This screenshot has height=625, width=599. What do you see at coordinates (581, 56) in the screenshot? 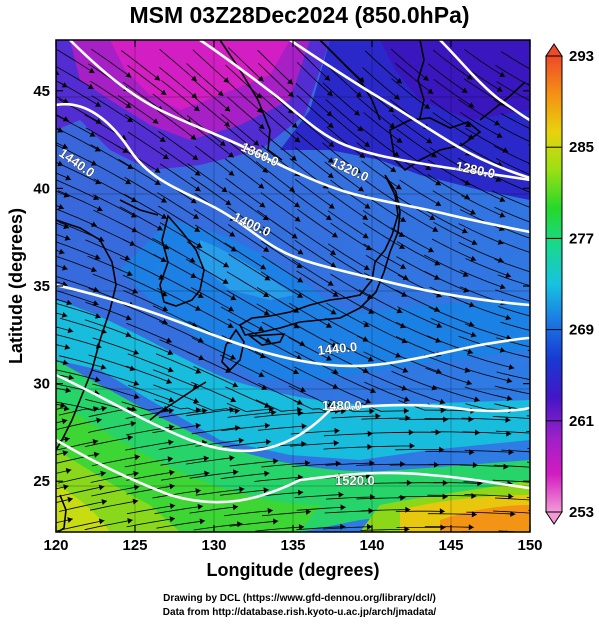
I see `colorbar-tick-label: 293` at bounding box center [581, 56].